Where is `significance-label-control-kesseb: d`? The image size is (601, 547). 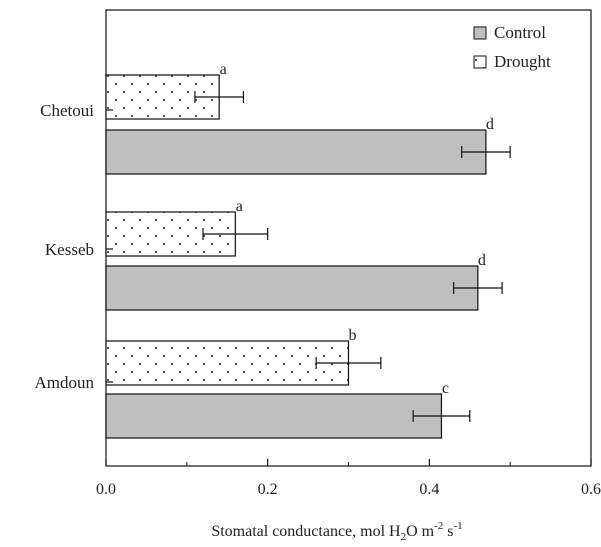 significance-label-control-kesseb: d is located at coordinates (482, 260).